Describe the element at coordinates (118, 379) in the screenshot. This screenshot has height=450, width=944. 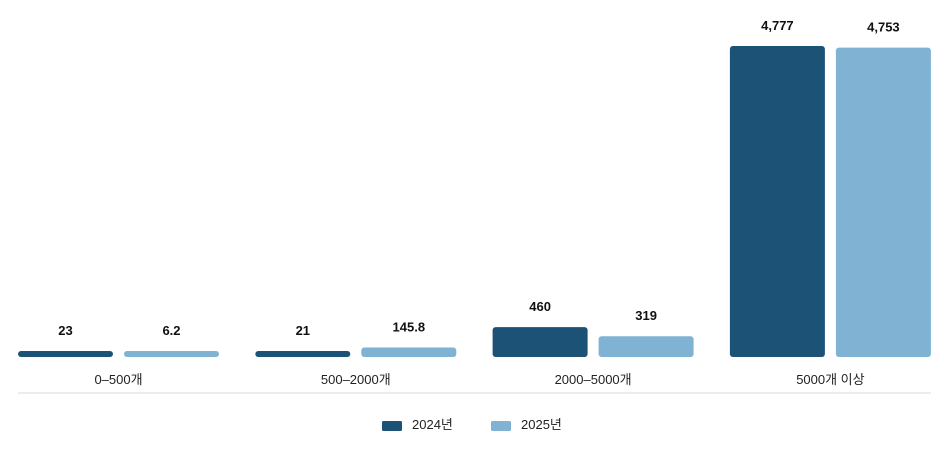
I see `category-label-0: 0–500개` at that location.